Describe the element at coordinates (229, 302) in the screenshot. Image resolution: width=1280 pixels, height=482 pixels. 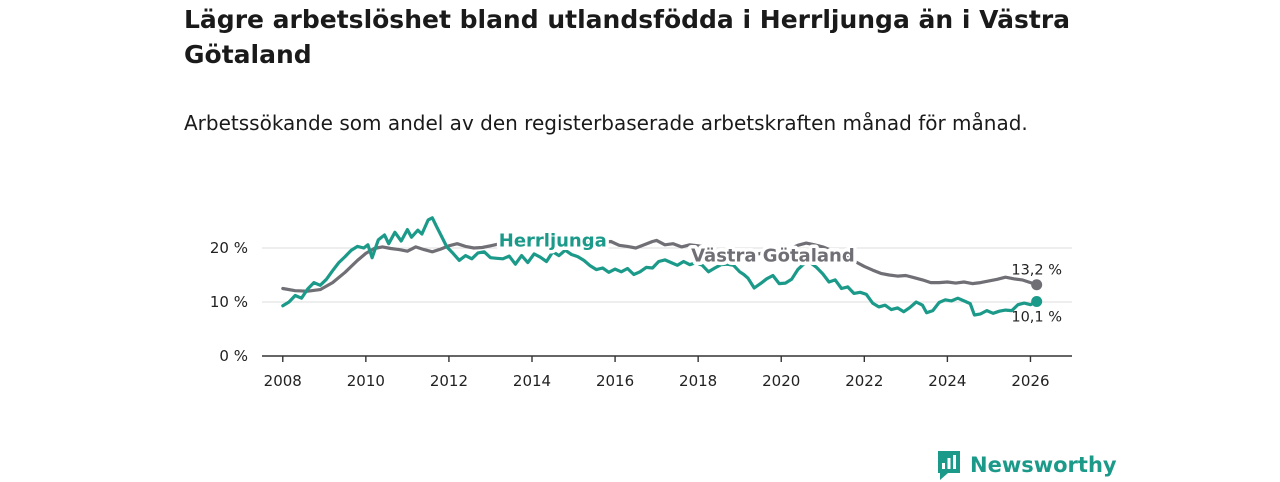
I see `y-tick-label: 10 %` at that location.